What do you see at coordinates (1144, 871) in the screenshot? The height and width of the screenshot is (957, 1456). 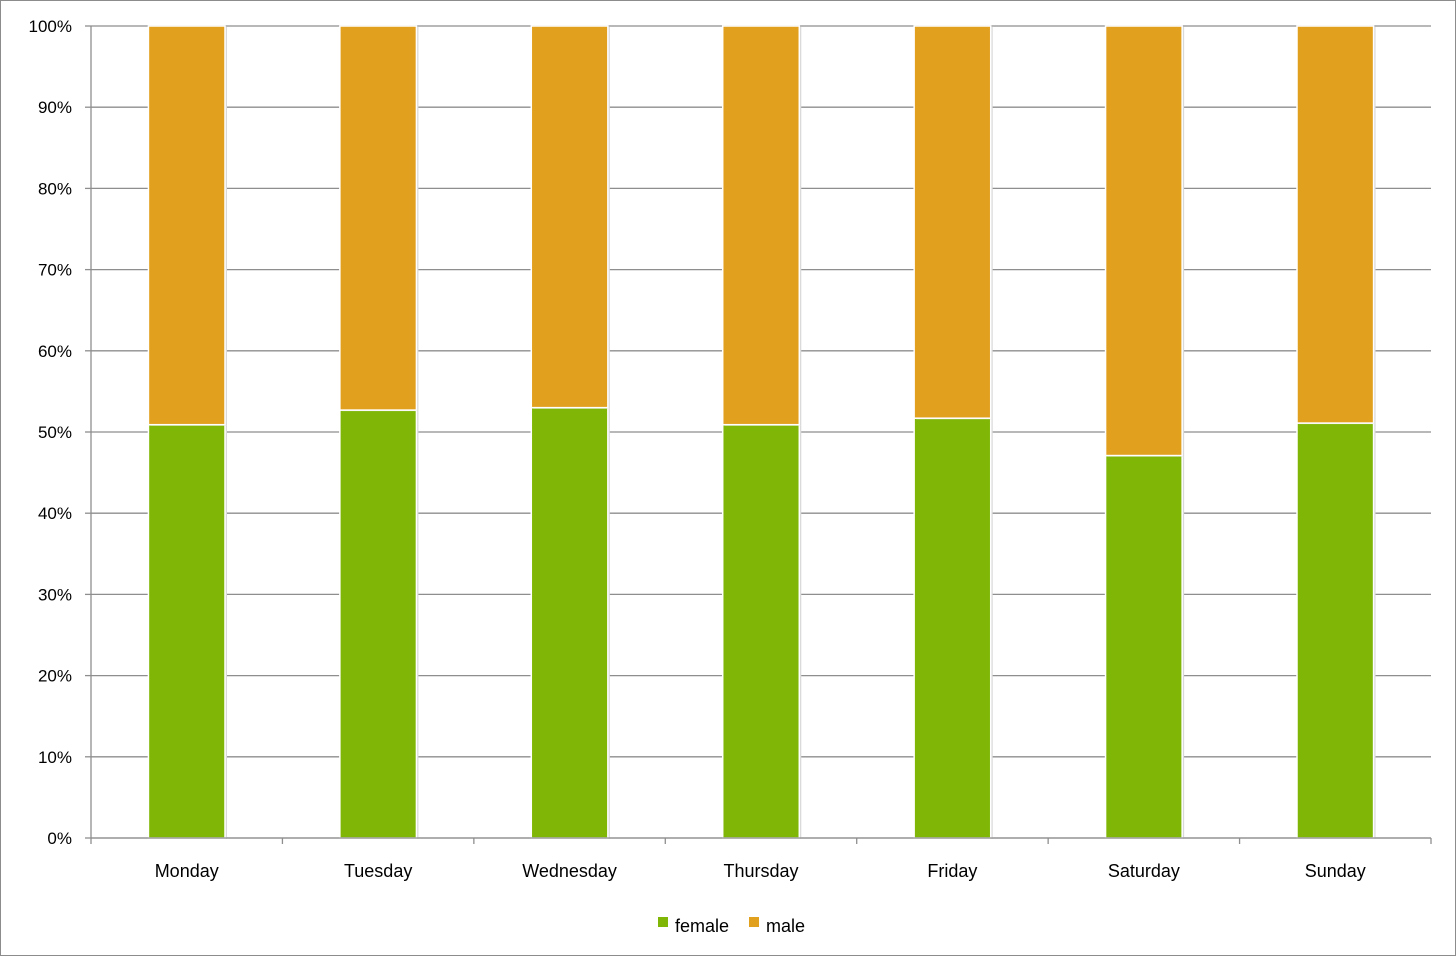 I see `x-category-label: Saturday` at bounding box center [1144, 871].